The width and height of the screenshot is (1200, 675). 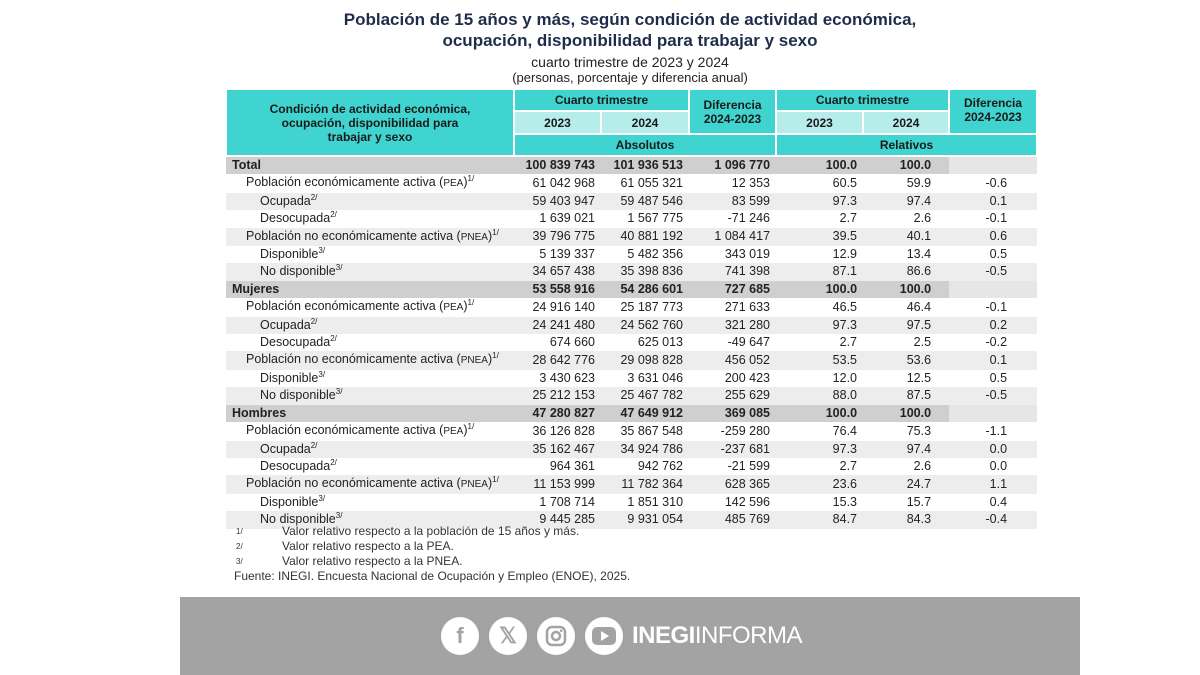 I want to click on cell-rel-2024: 12.5, so click(x=919, y=377).